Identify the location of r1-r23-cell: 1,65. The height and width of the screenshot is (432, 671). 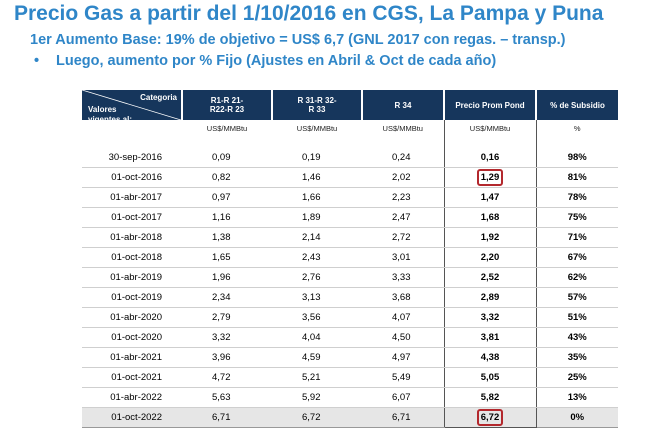
(227, 257).